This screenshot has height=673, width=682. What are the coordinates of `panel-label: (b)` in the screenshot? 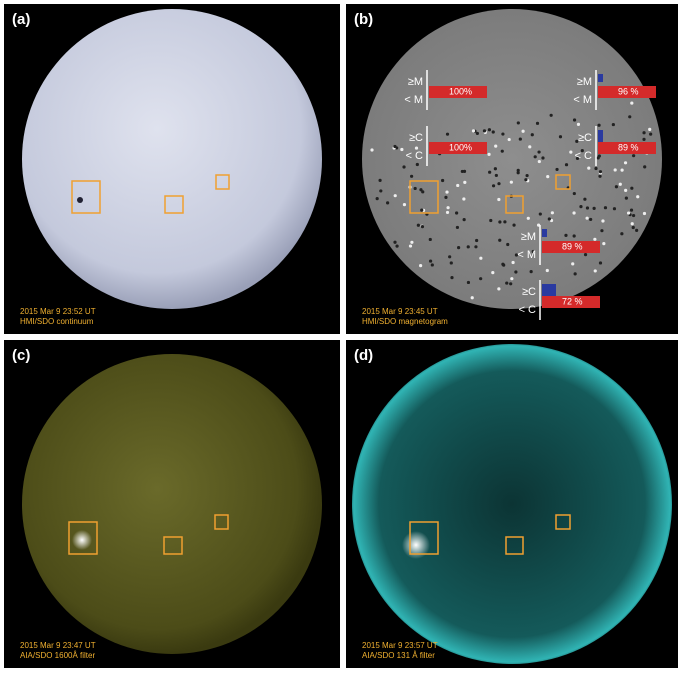 It's located at (363, 19).